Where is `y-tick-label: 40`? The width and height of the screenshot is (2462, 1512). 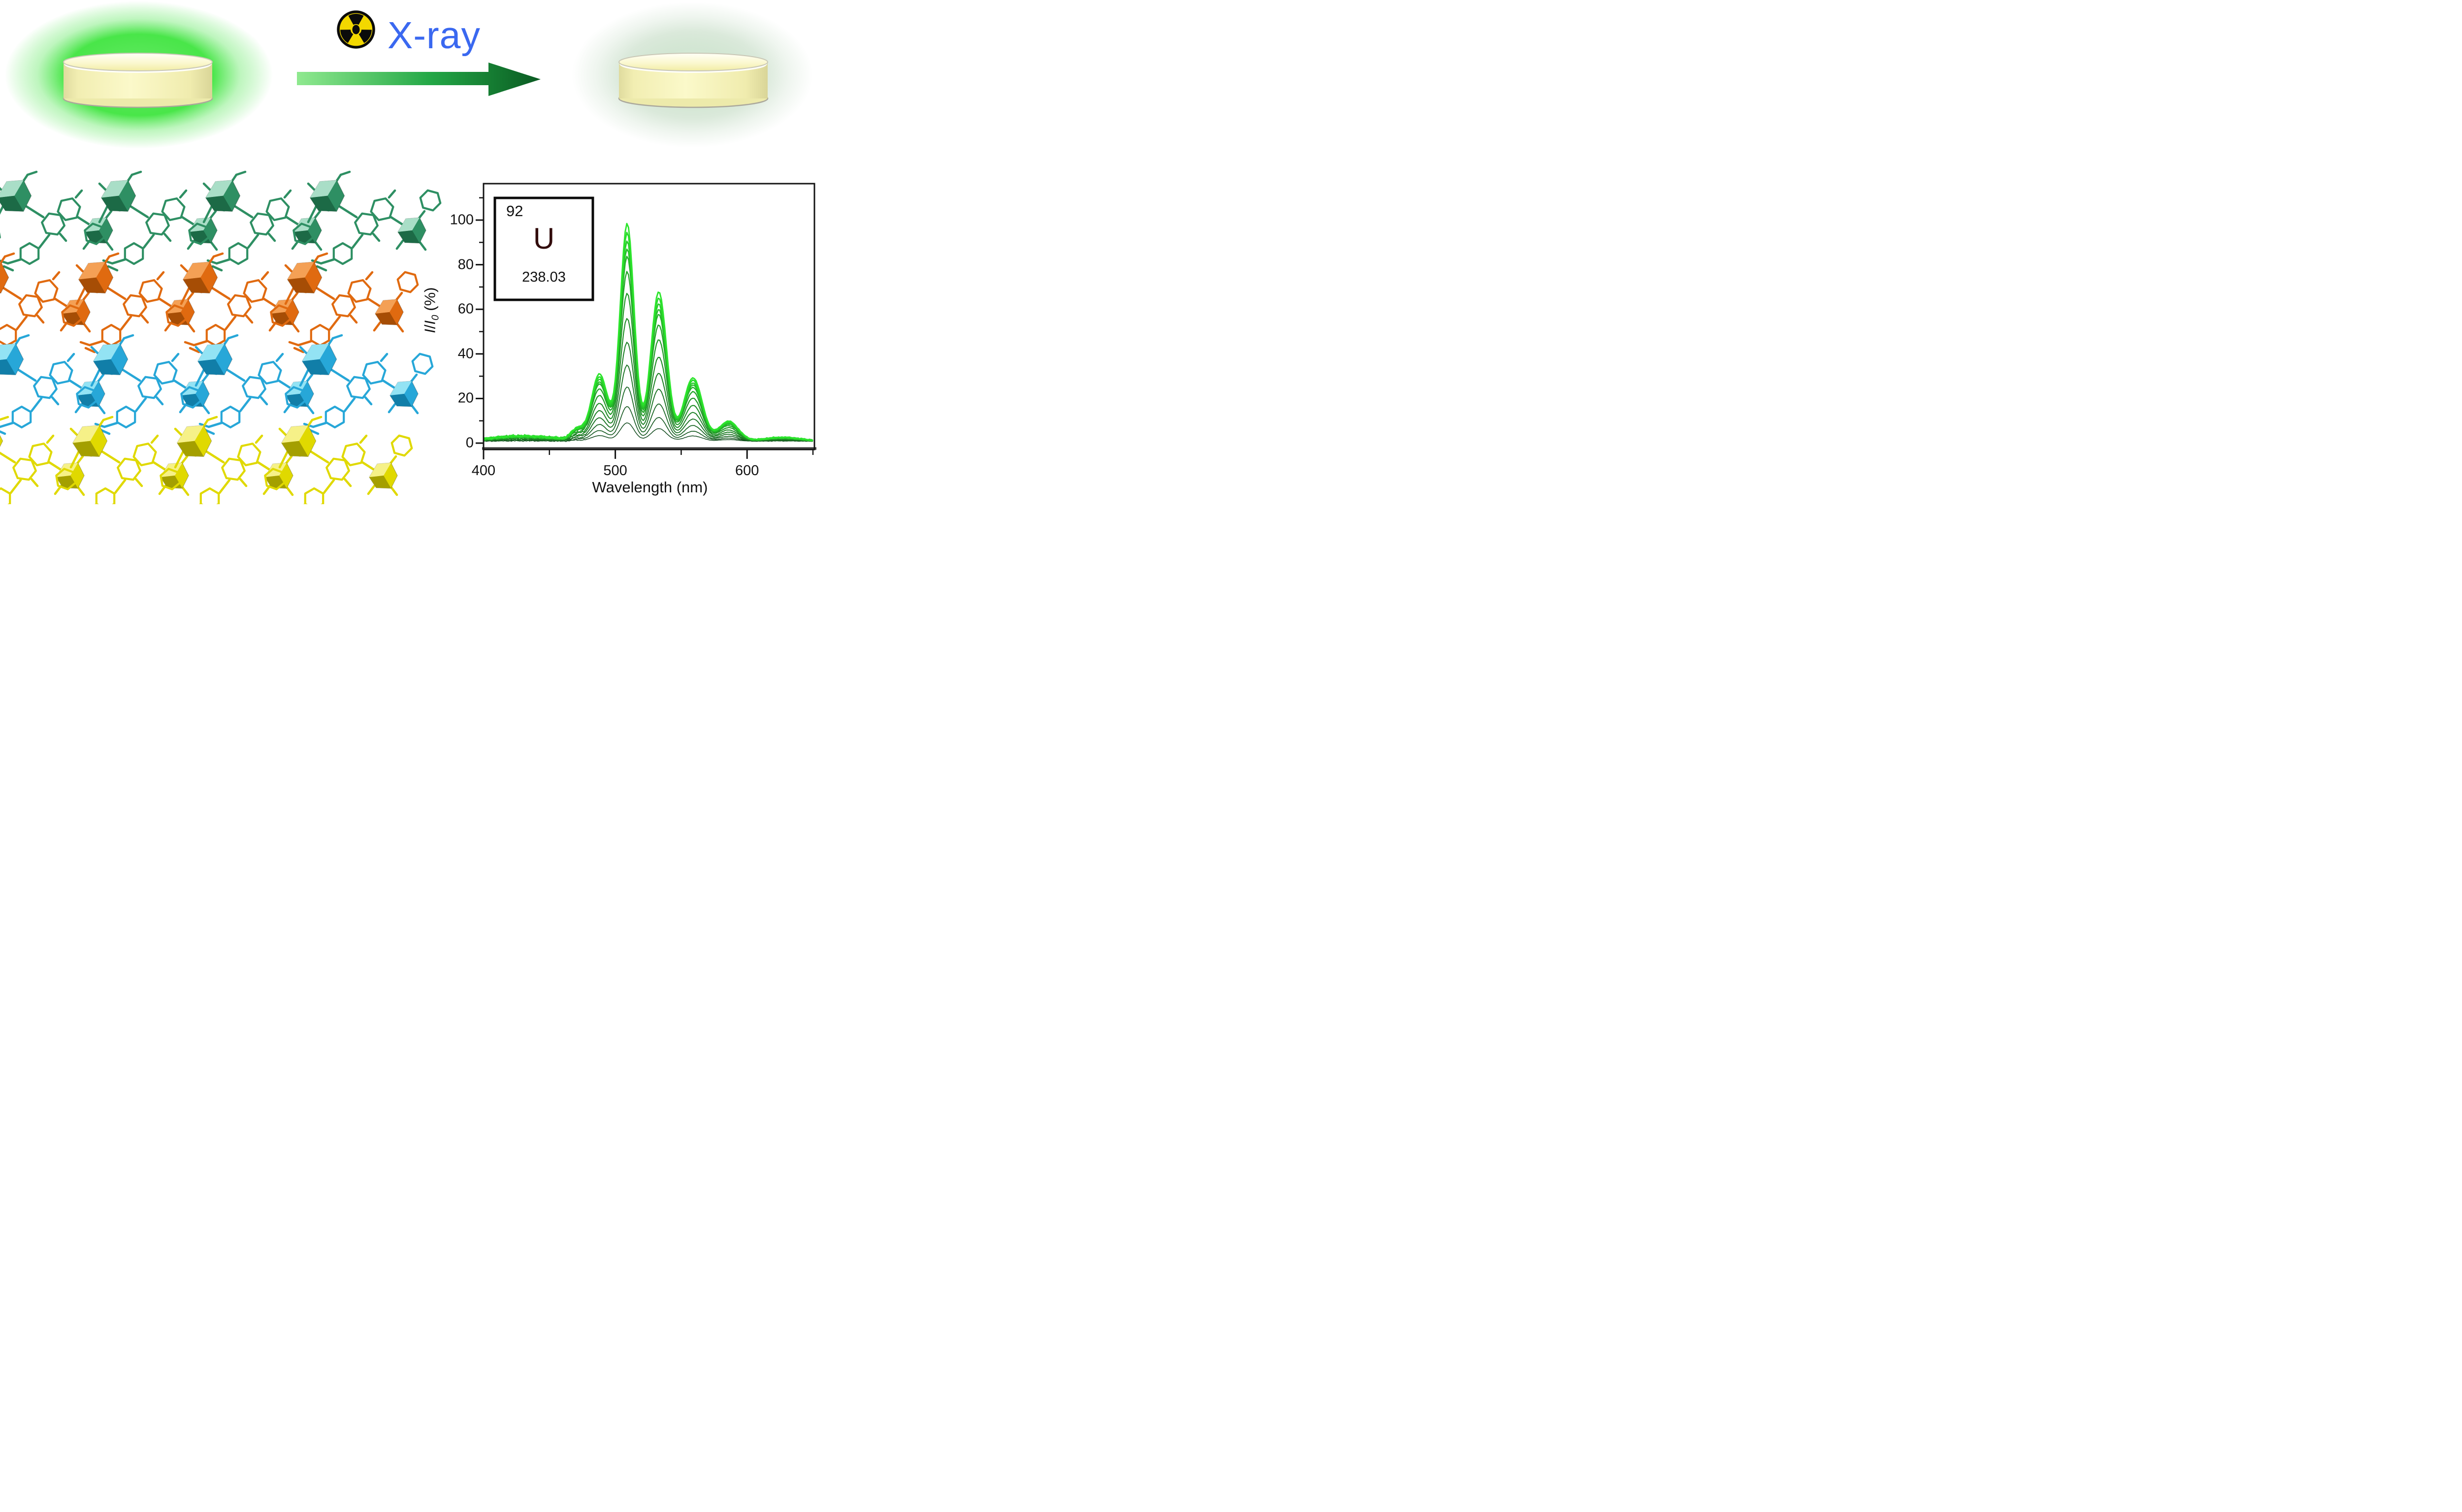 y-tick-label: 40 is located at coordinates (465, 354).